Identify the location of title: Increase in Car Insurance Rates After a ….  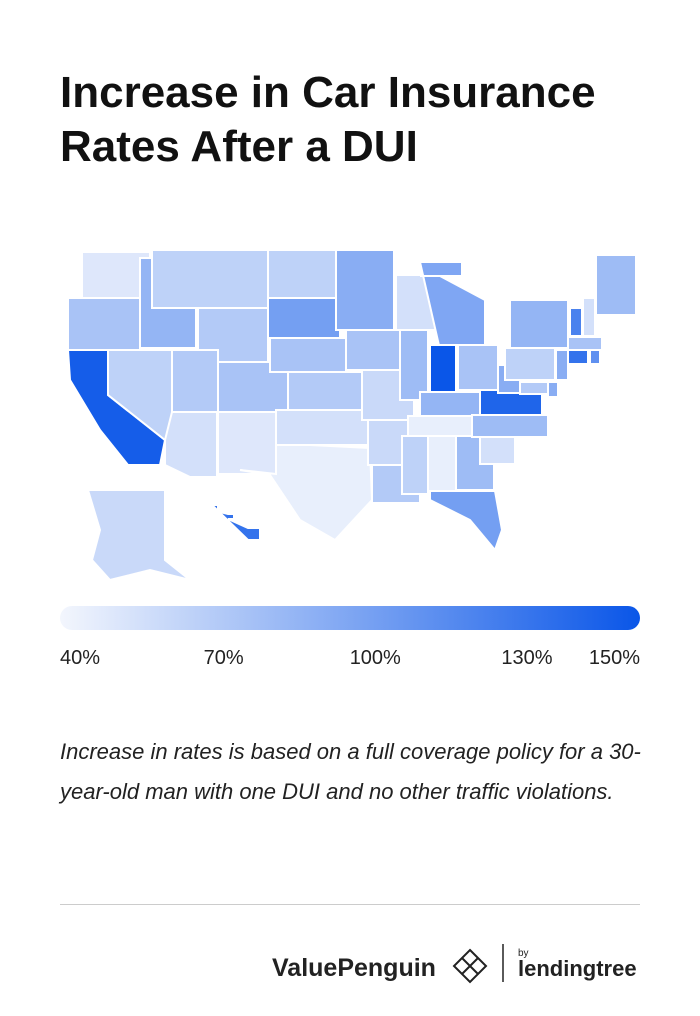
(328, 119).